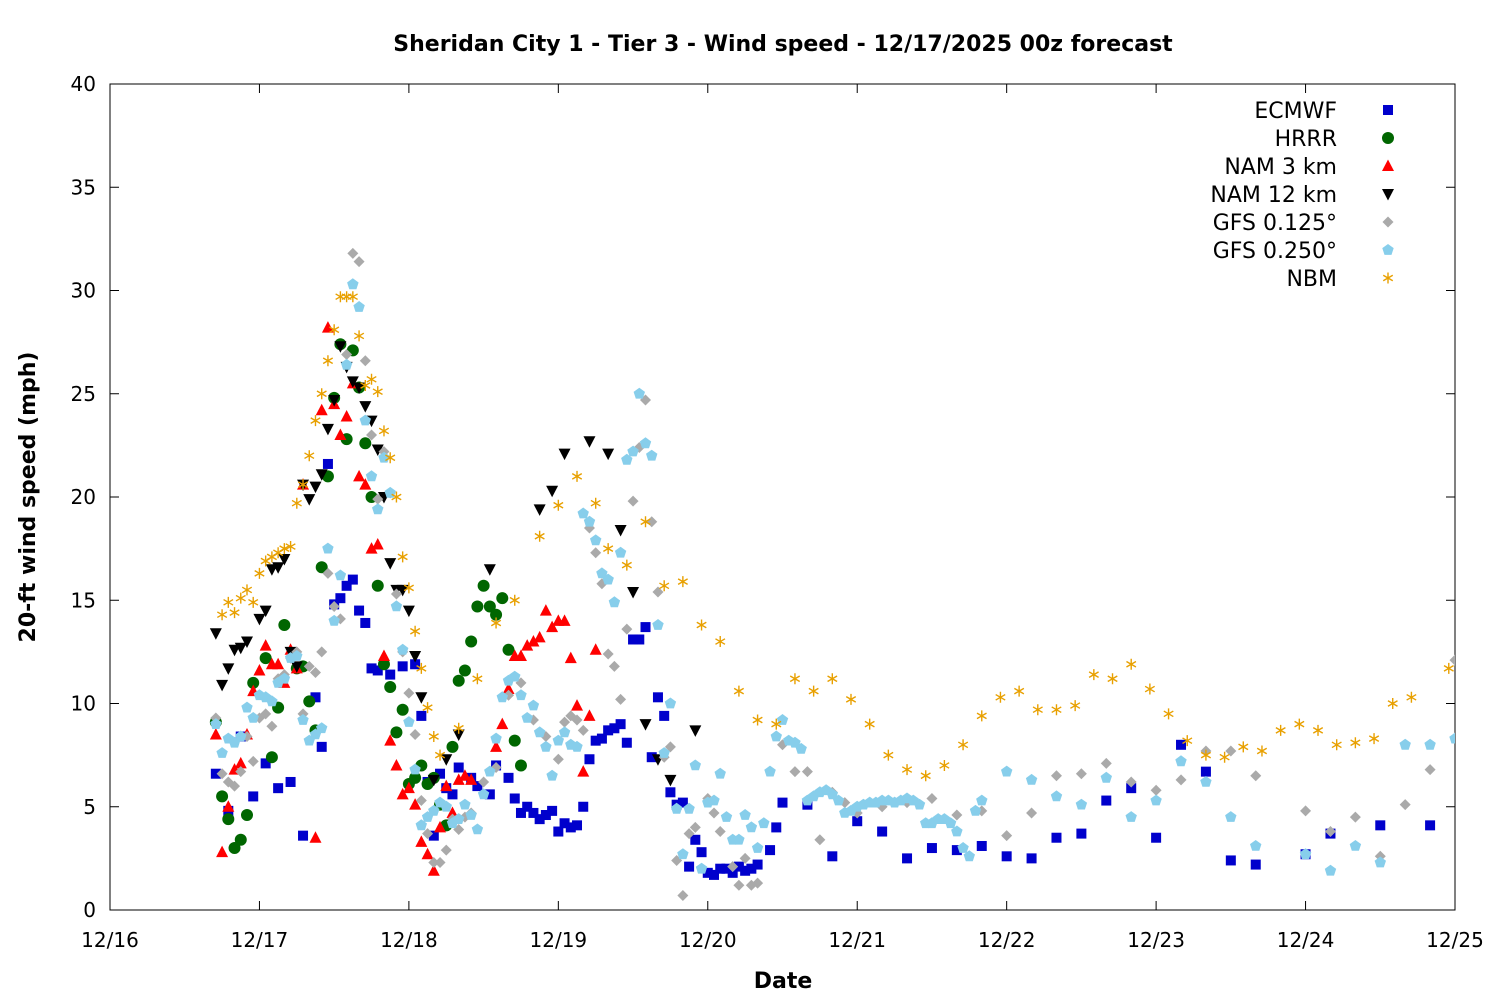 The height and width of the screenshot is (1000, 1500). I want to click on legend-label-nam-12-km: NAM 12 km, so click(1273, 195).